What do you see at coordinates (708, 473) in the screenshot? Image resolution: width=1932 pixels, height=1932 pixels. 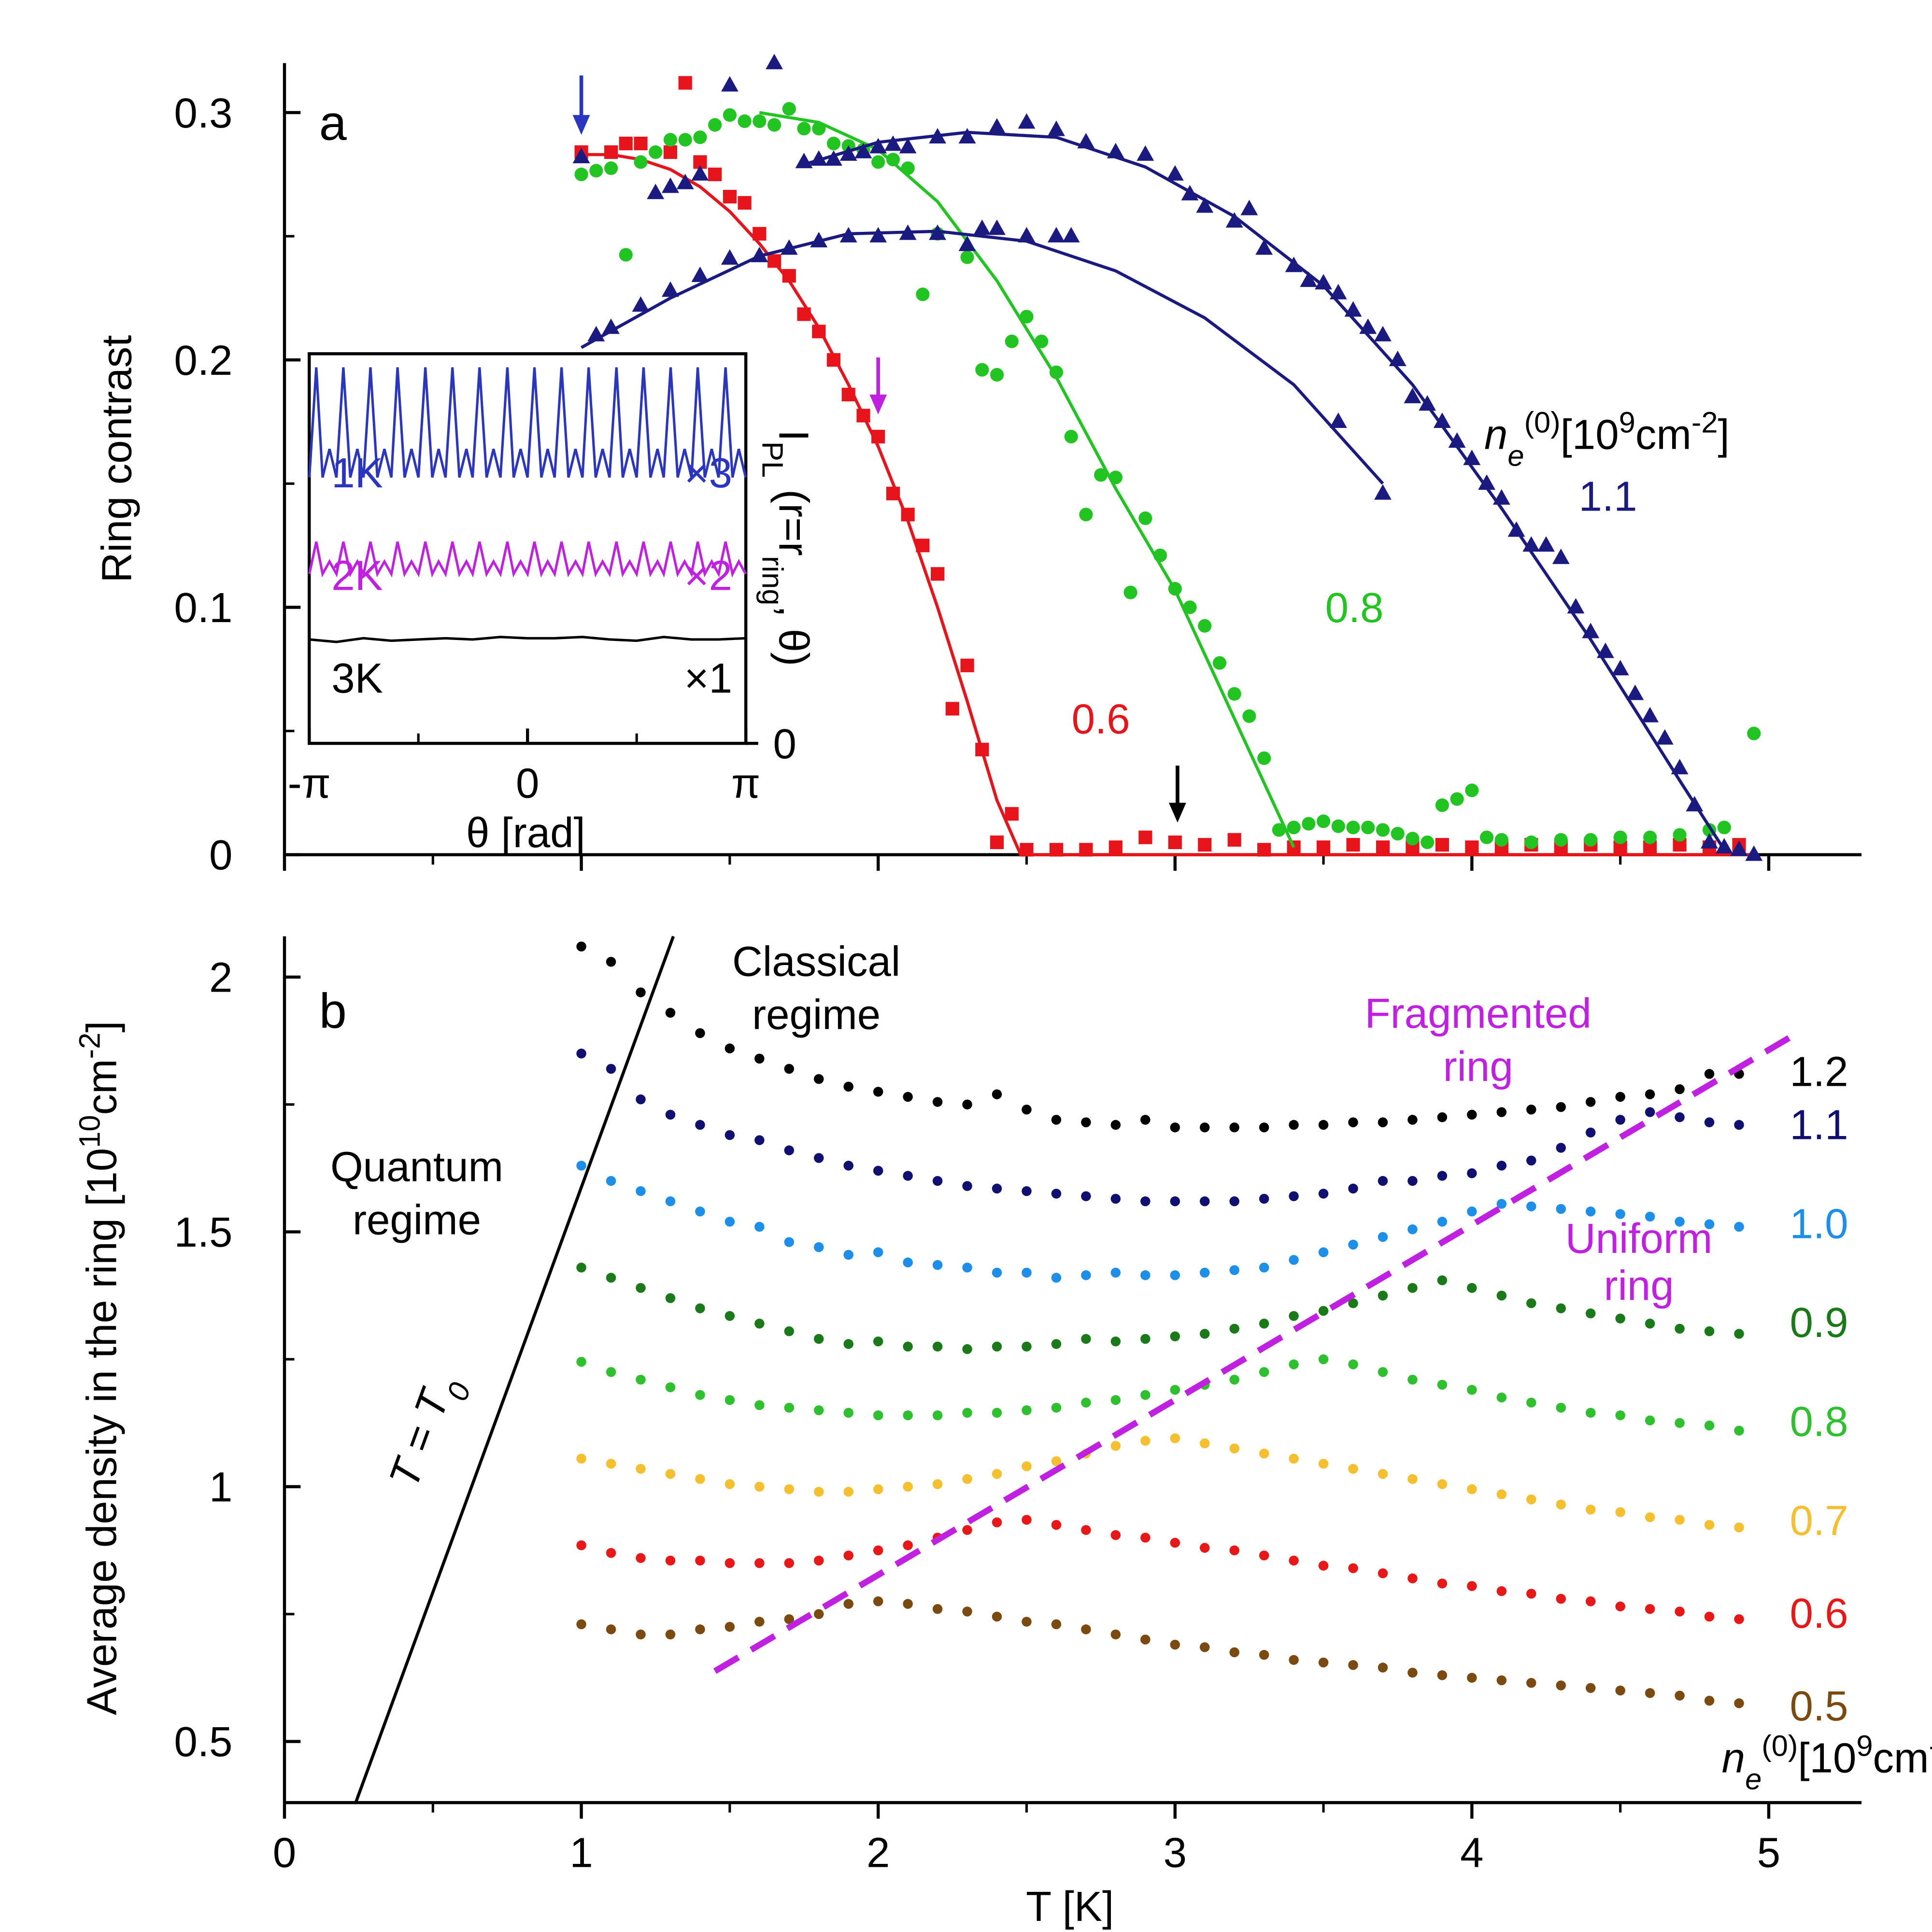 I see `factor-label: ×3` at bounding box center [708, 473].